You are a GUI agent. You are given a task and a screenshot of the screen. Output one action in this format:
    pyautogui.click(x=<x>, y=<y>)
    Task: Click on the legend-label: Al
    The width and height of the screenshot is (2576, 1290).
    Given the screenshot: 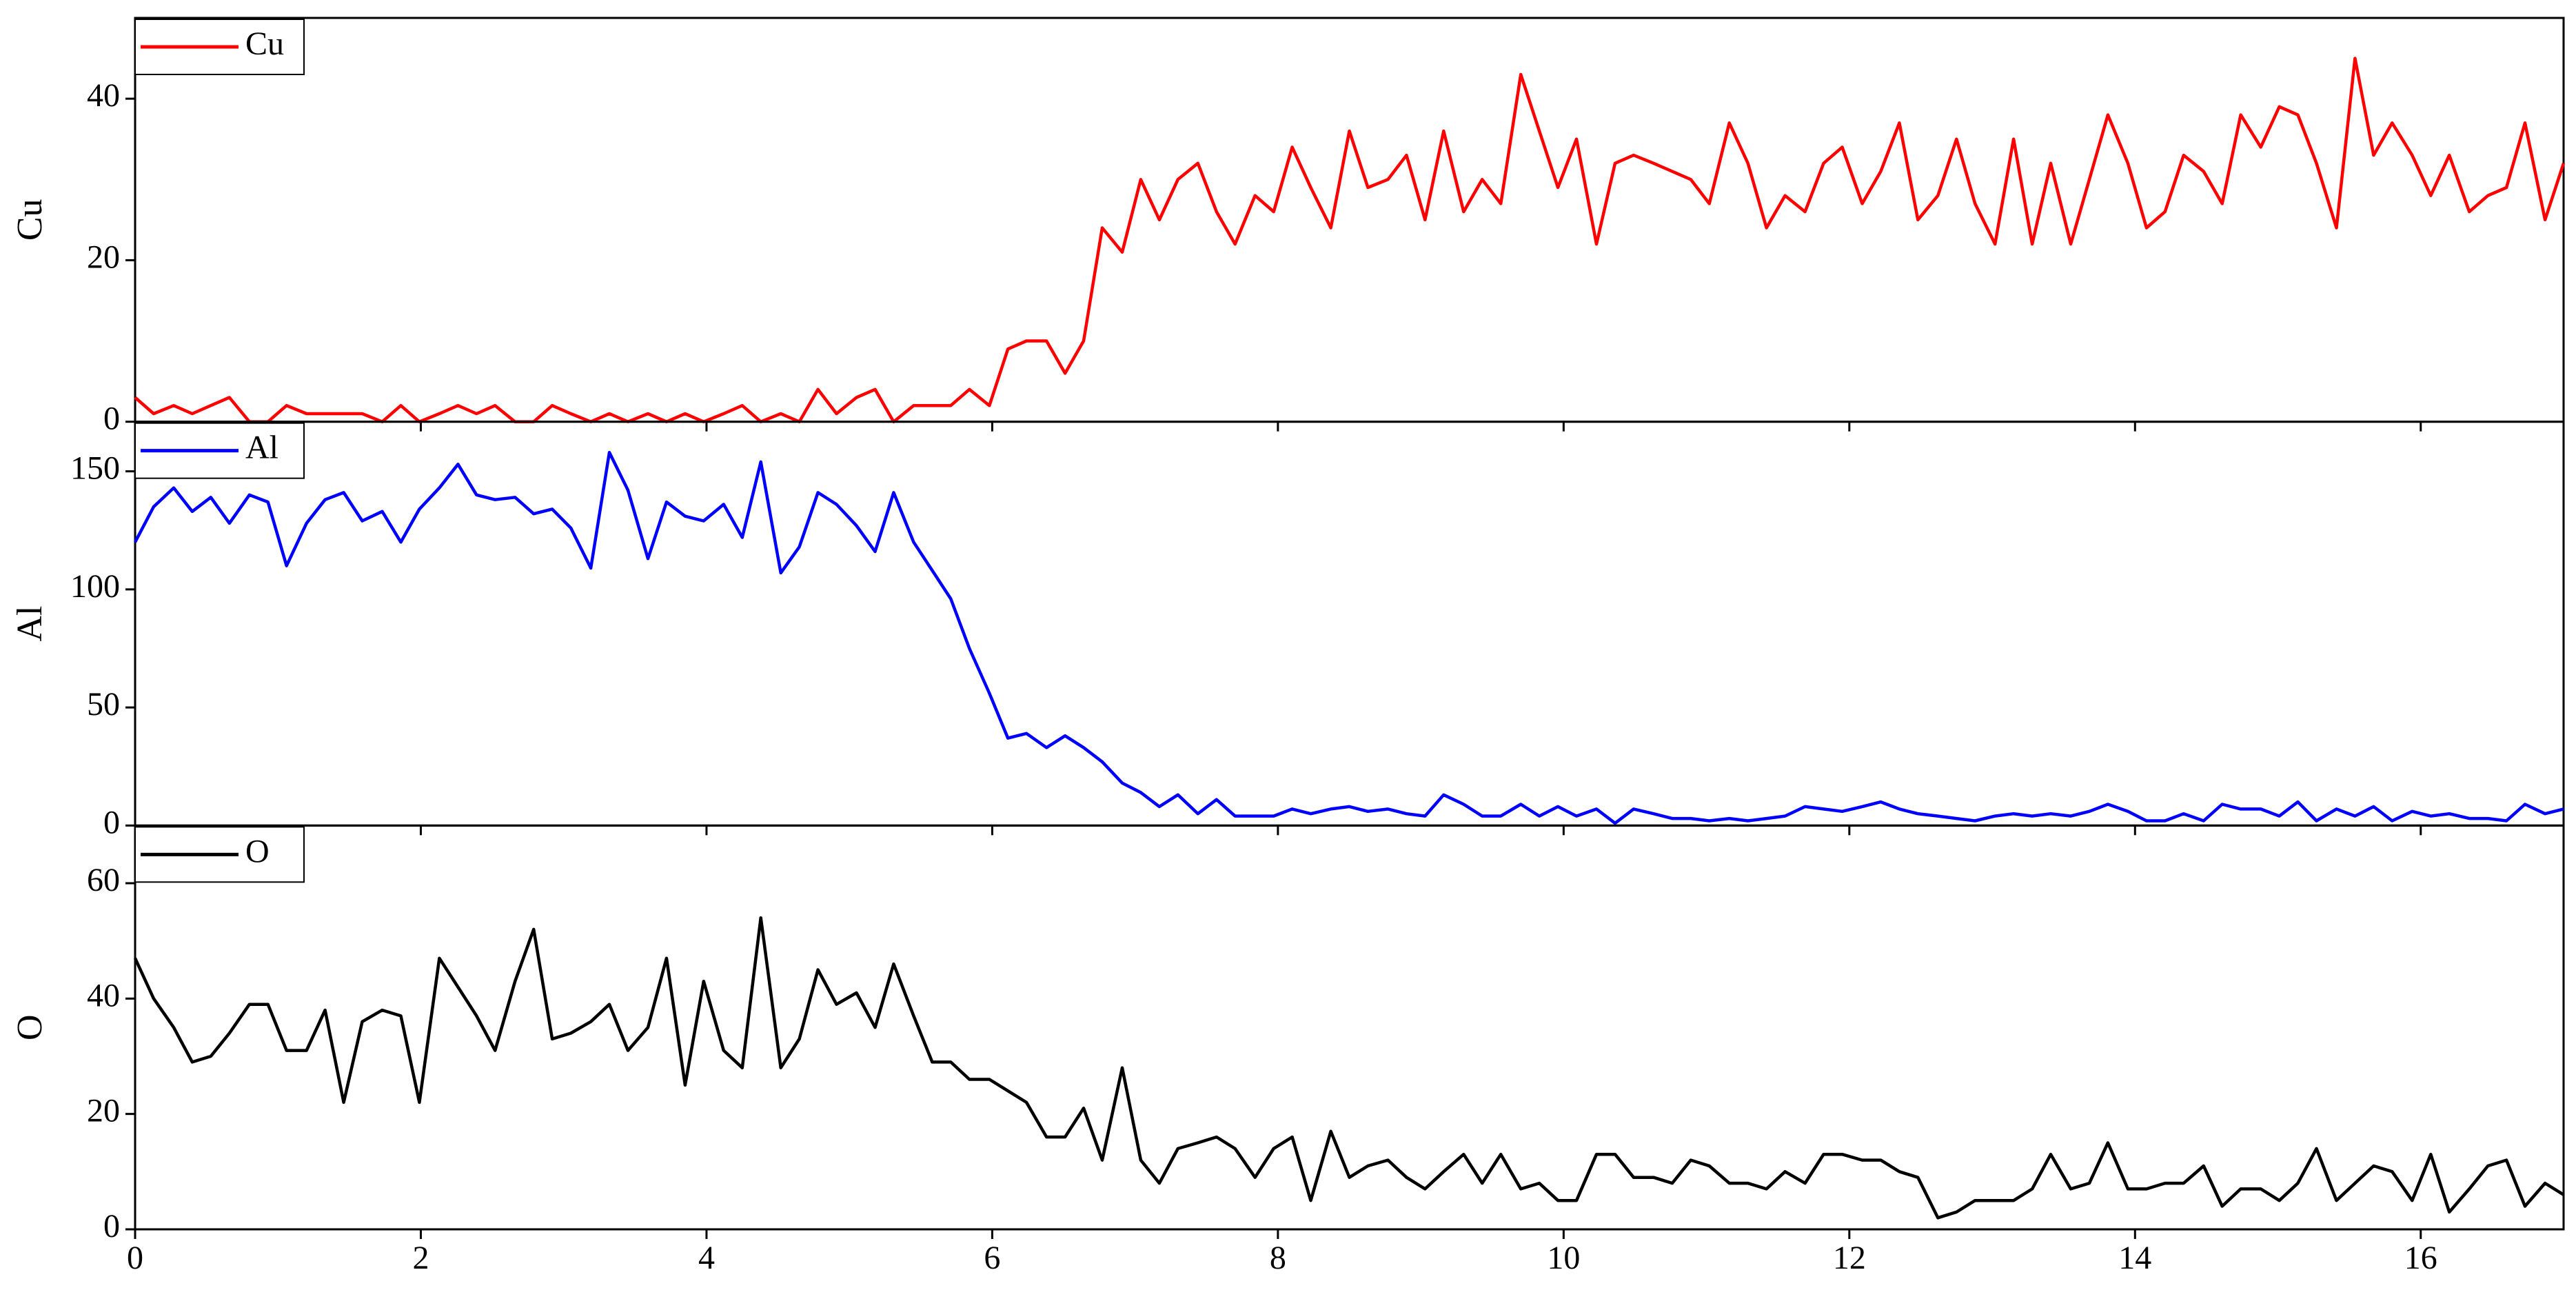 What is the action you would take?
    pyautogui.click(x=261, y=448)
    